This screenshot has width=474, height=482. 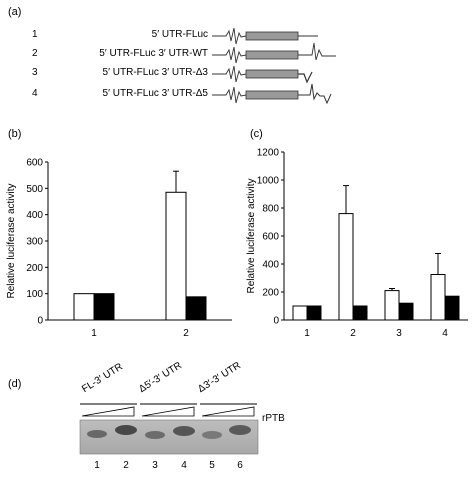 What do you see at coordinates (35, 93) in the screenshot?
I see `construct-4-number: 4` at bounding box center [35, 93].